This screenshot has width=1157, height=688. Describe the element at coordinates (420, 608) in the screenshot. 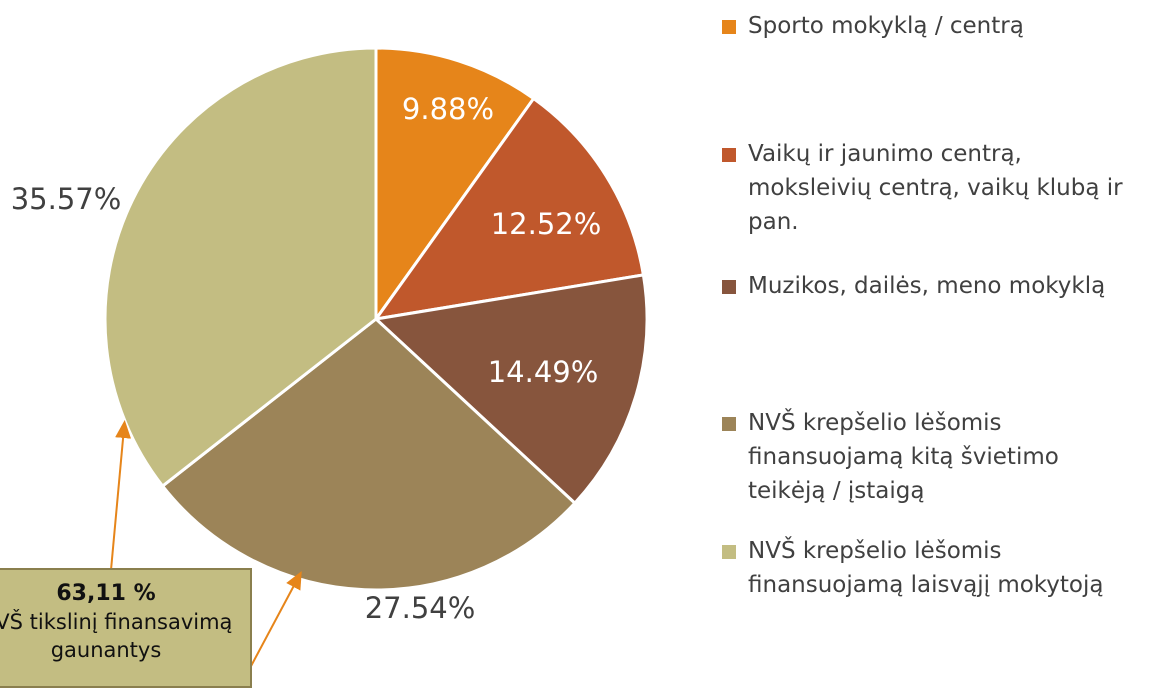

I see `data-label: 27.54%` at that location.